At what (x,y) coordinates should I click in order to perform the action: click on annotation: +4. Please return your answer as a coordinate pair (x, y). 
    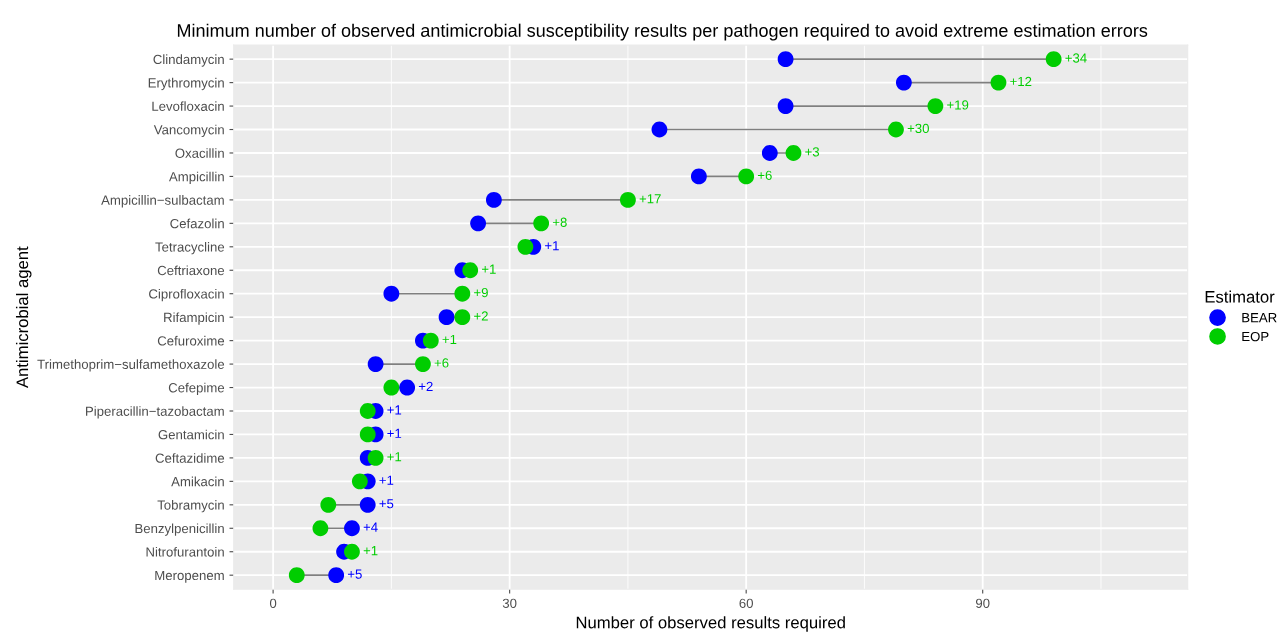
    Looking at the image, I should click on (370, 527).